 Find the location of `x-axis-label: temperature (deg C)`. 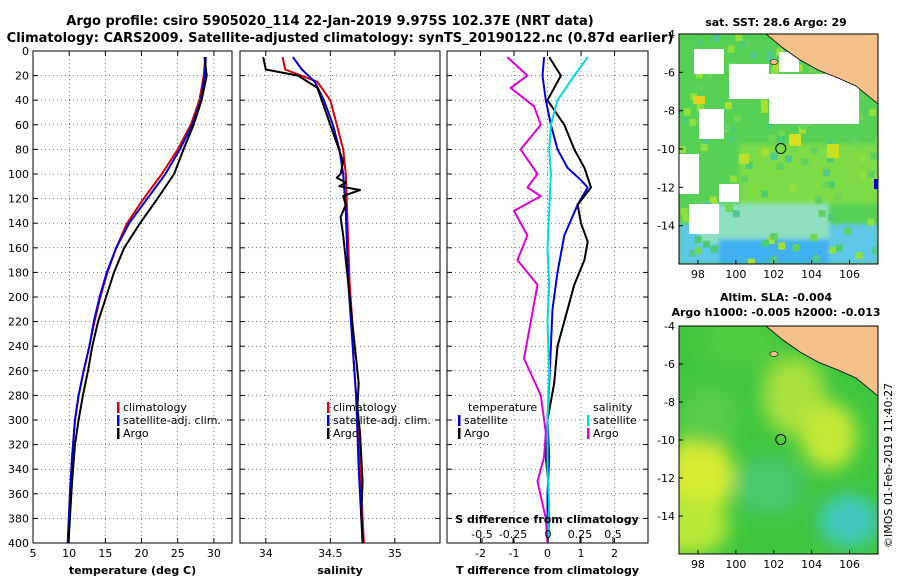

x-axis-label: temperature (deg C) is located at coordinates (132, 570).